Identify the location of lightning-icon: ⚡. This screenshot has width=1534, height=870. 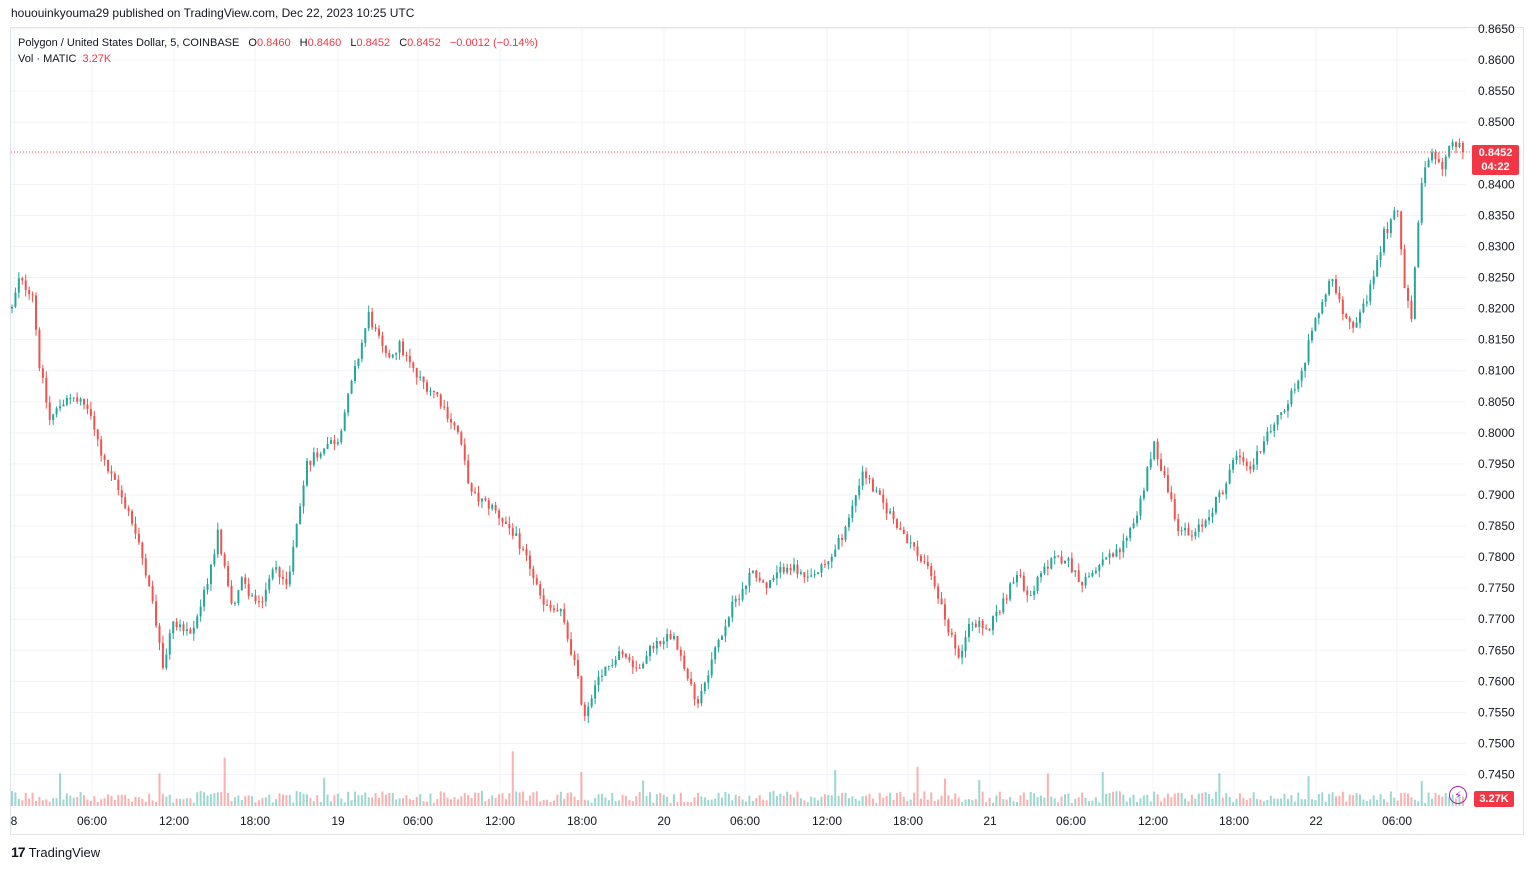
(1458, 795).